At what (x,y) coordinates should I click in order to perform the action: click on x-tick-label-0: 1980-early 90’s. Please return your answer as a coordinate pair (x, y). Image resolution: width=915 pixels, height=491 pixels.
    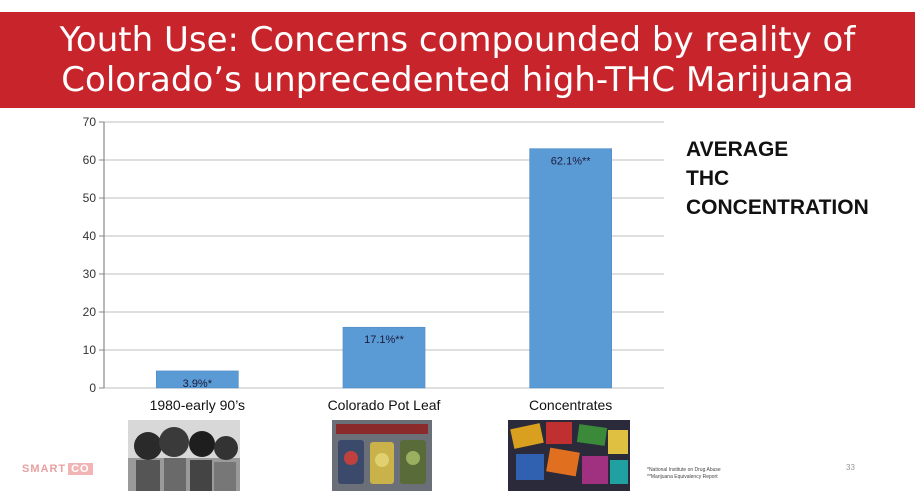
    Looking at the image, I should click on (197, 405).